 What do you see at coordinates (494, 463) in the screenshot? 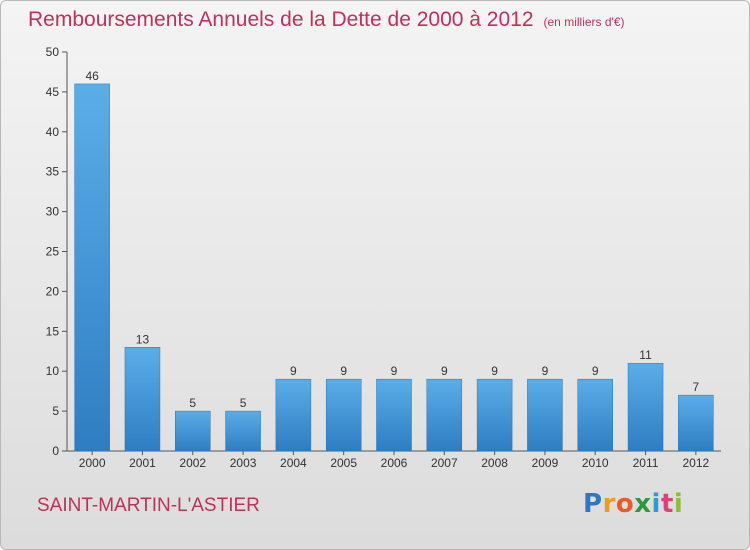
I see `x-tick-label: 2008` at bounding box center [494, 463].